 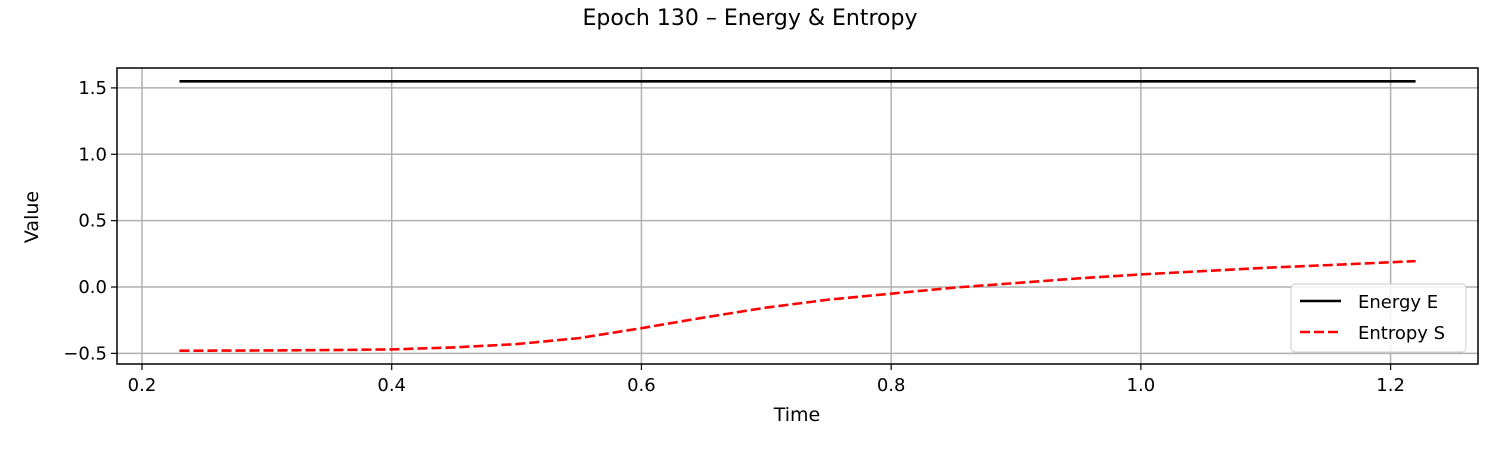 What do you see at coordinates (750, 18) in the screenshot?
I see `chart-title: Epoch 130 – Energy & Entropy` at bounding box center [750, 18].